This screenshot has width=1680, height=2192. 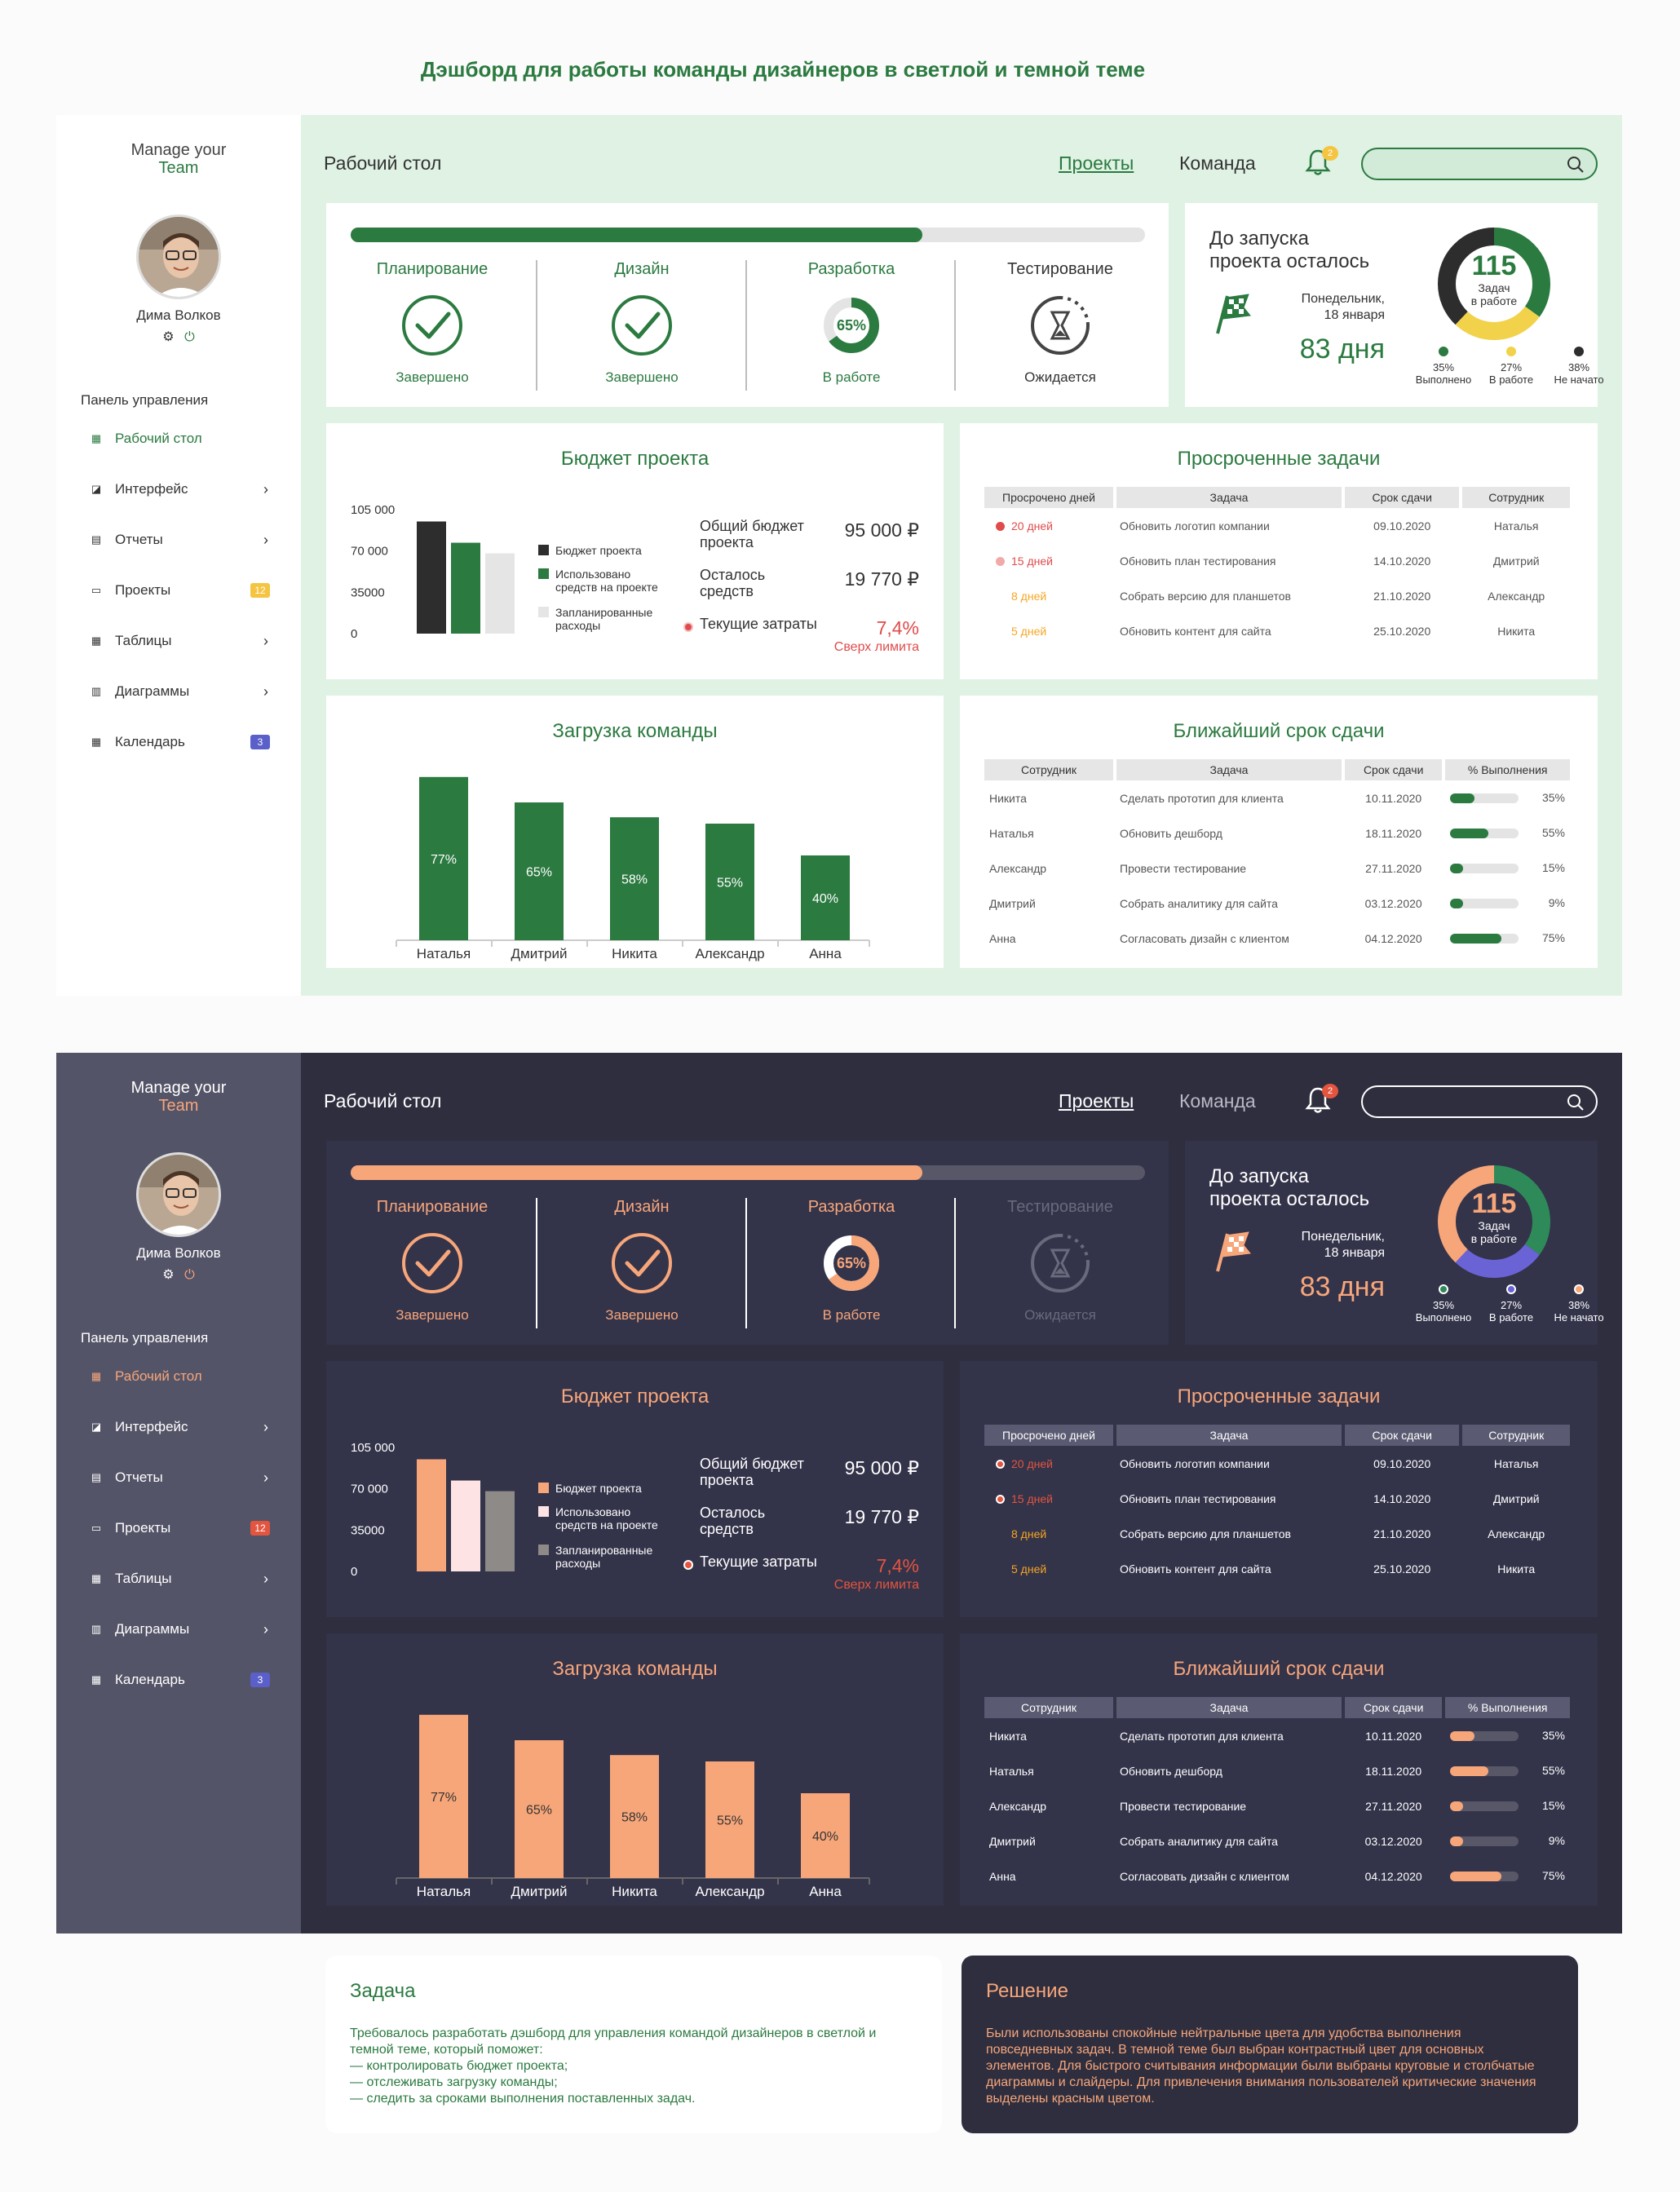 What do you see at coordinates (876, 647) in the screenshot?
I see `budget-stat-note: Сверх лимита` at bounding box center [876, 647].